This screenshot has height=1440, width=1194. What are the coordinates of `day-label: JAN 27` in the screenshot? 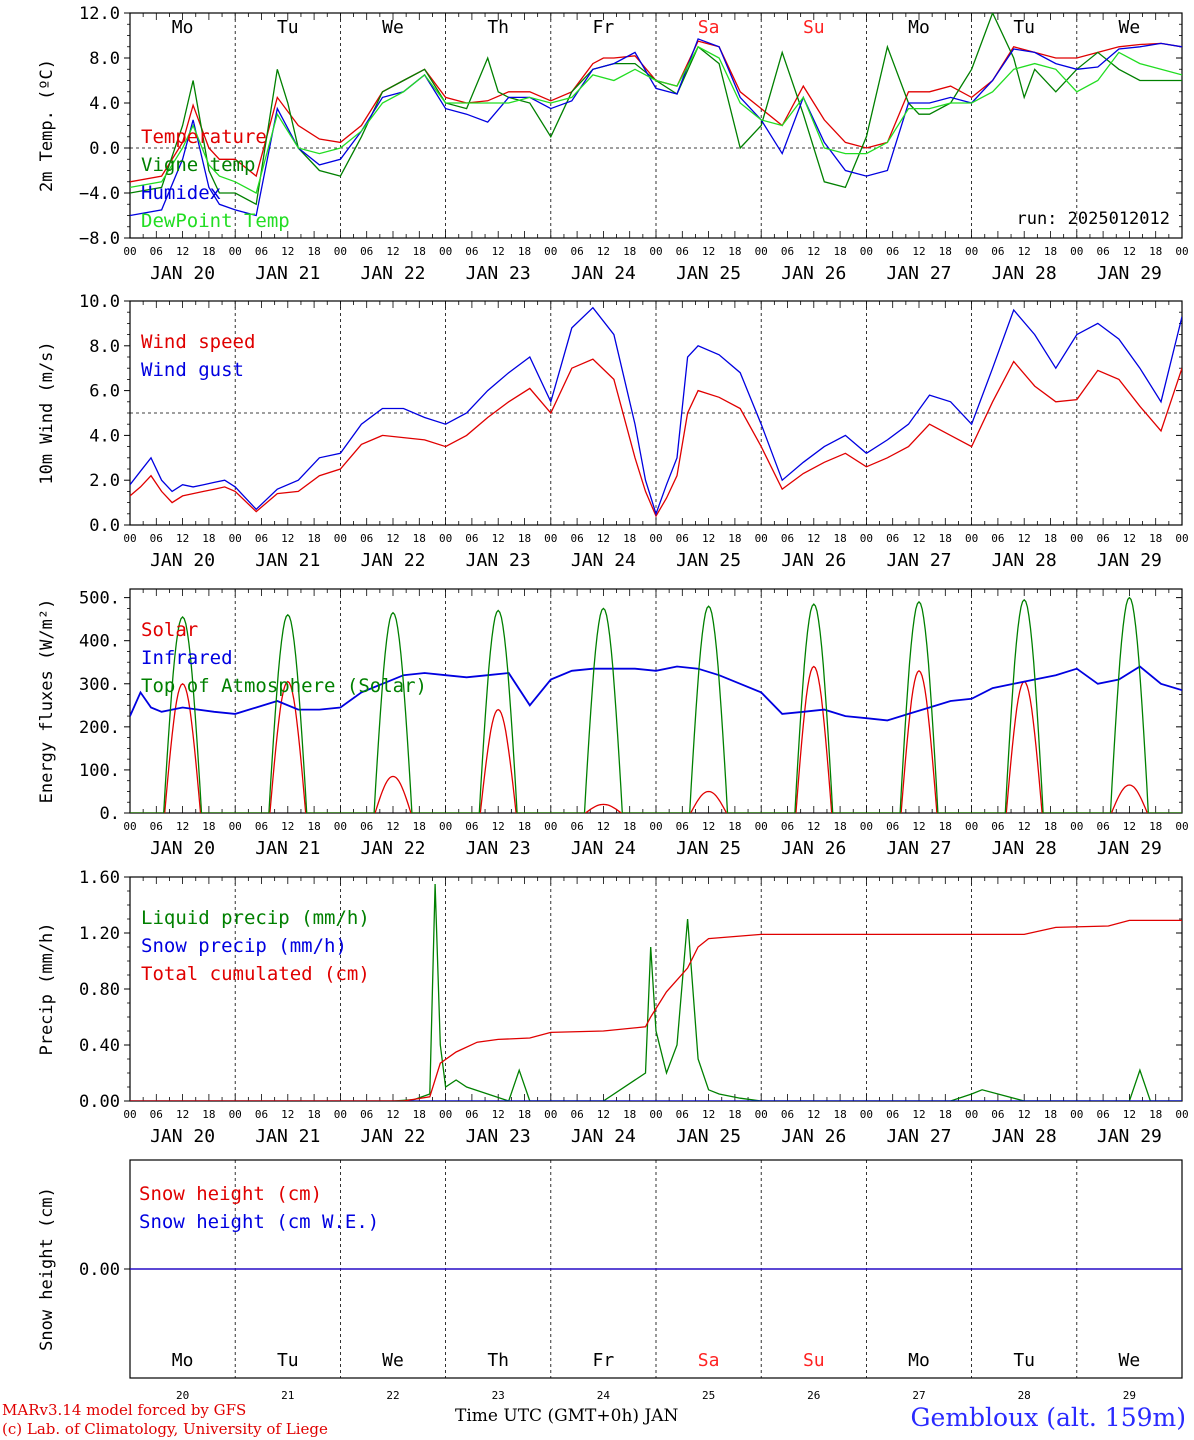 It's located at (918, 1136).